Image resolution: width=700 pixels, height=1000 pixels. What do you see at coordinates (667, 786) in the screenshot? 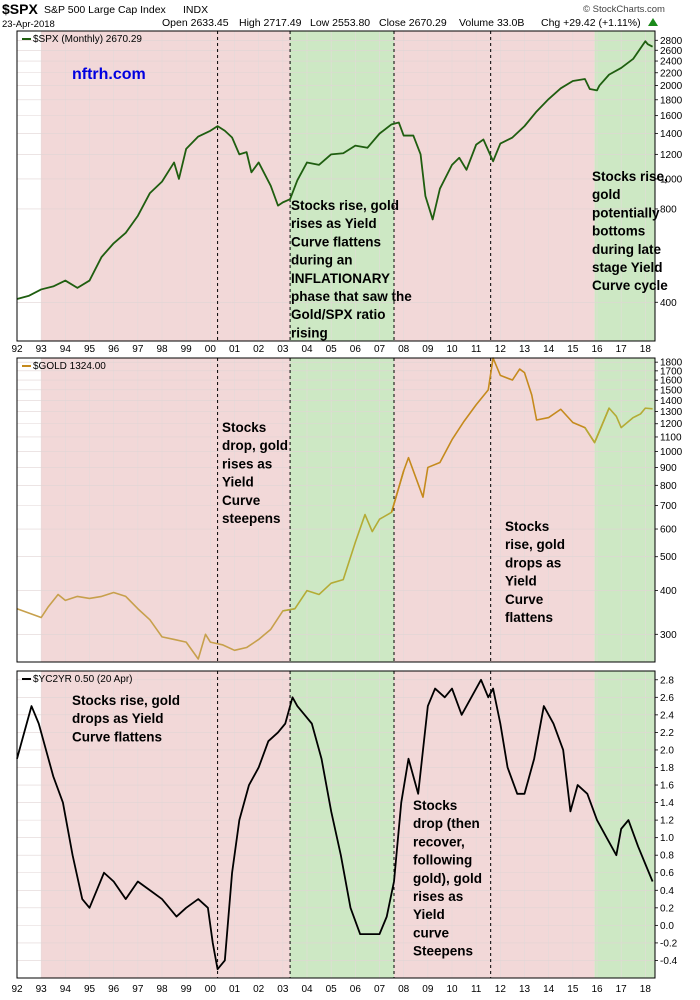
I see `y-tick-label: 1.6` at bounding box center [667, 786].